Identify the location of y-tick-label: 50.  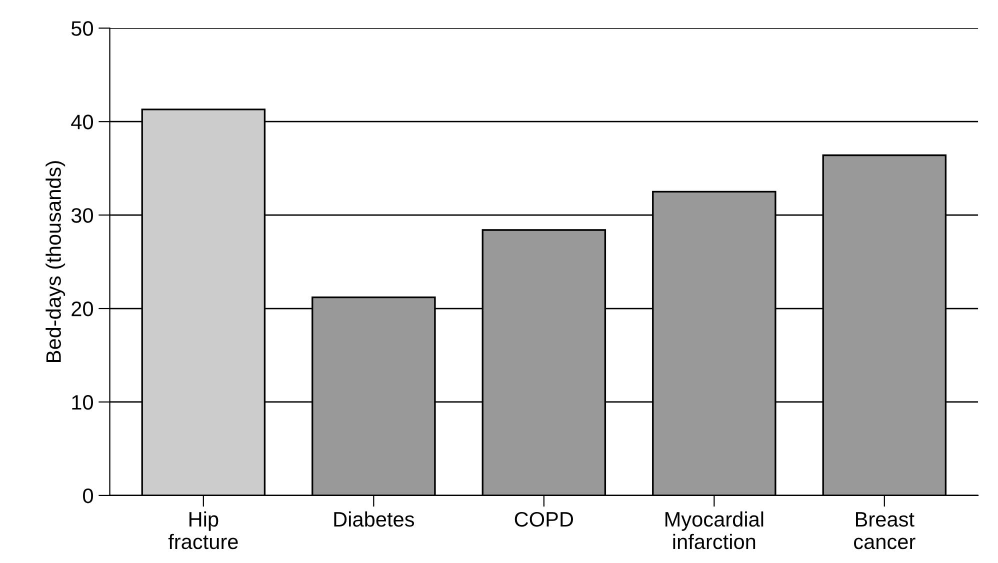
(82, 28).